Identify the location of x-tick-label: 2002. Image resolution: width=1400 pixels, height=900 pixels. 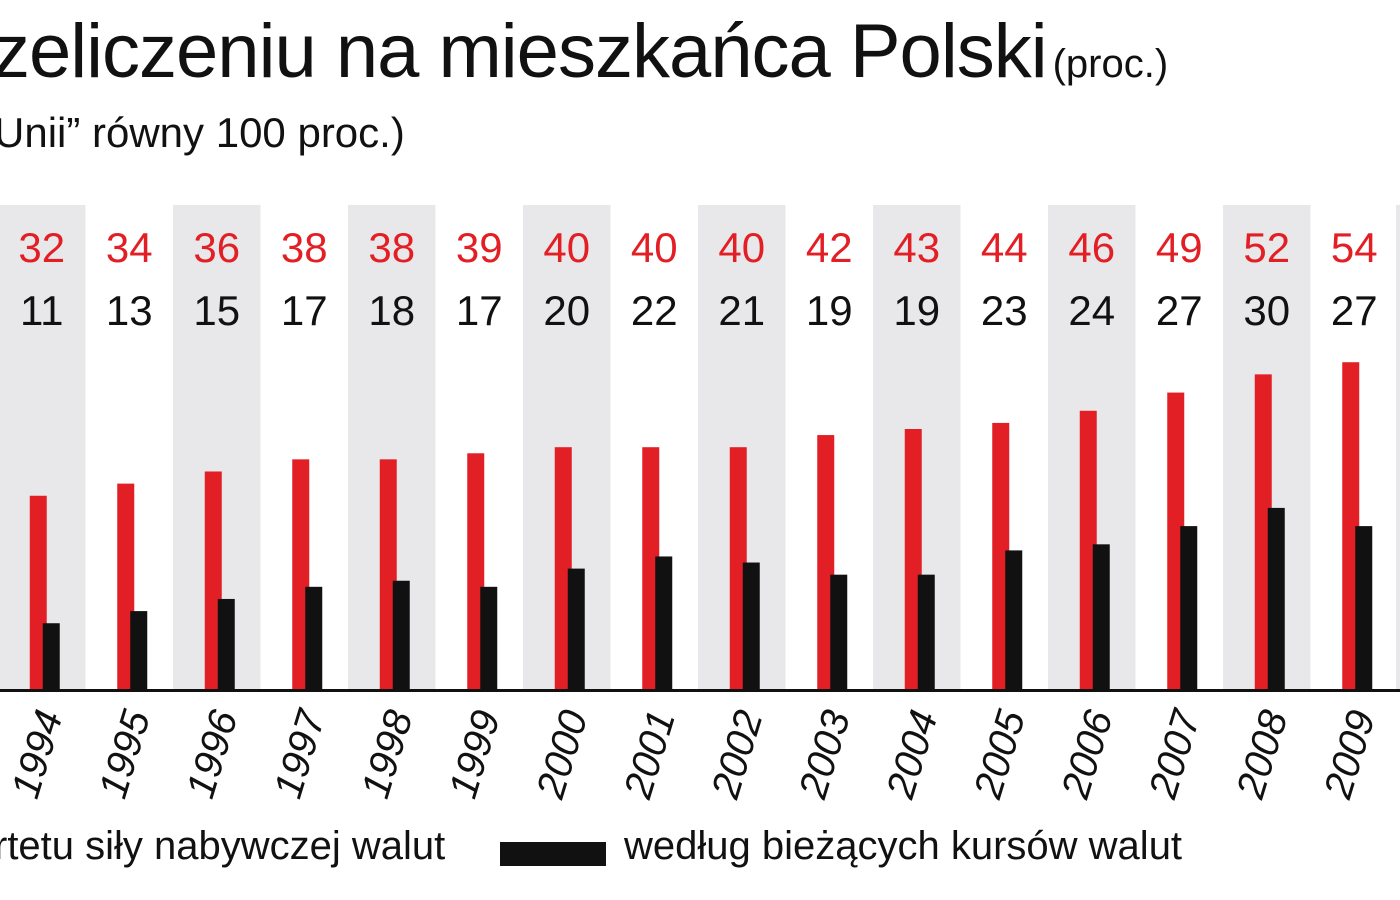
(737, 754).